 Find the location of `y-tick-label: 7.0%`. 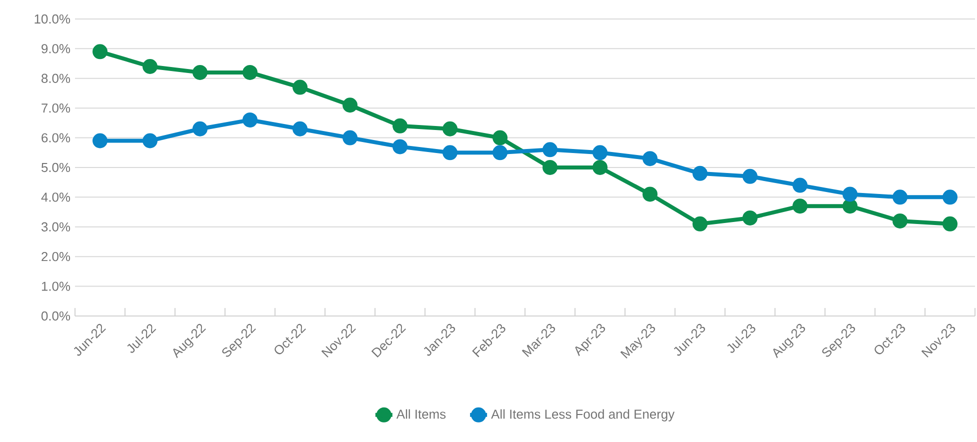

y-tick-label: 7.0% is located at coordinates (56, 108).